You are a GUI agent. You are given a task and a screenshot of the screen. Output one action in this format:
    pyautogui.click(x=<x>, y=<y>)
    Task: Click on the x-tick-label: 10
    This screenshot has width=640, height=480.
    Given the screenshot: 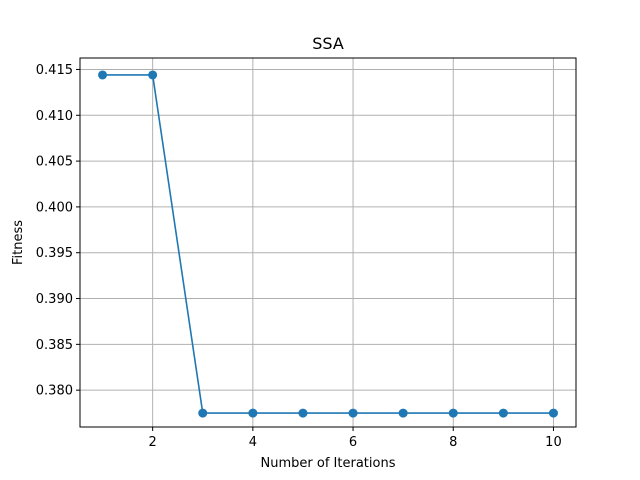 What is the action you would take?
    pyautogui.click(x=553, y=442)
    